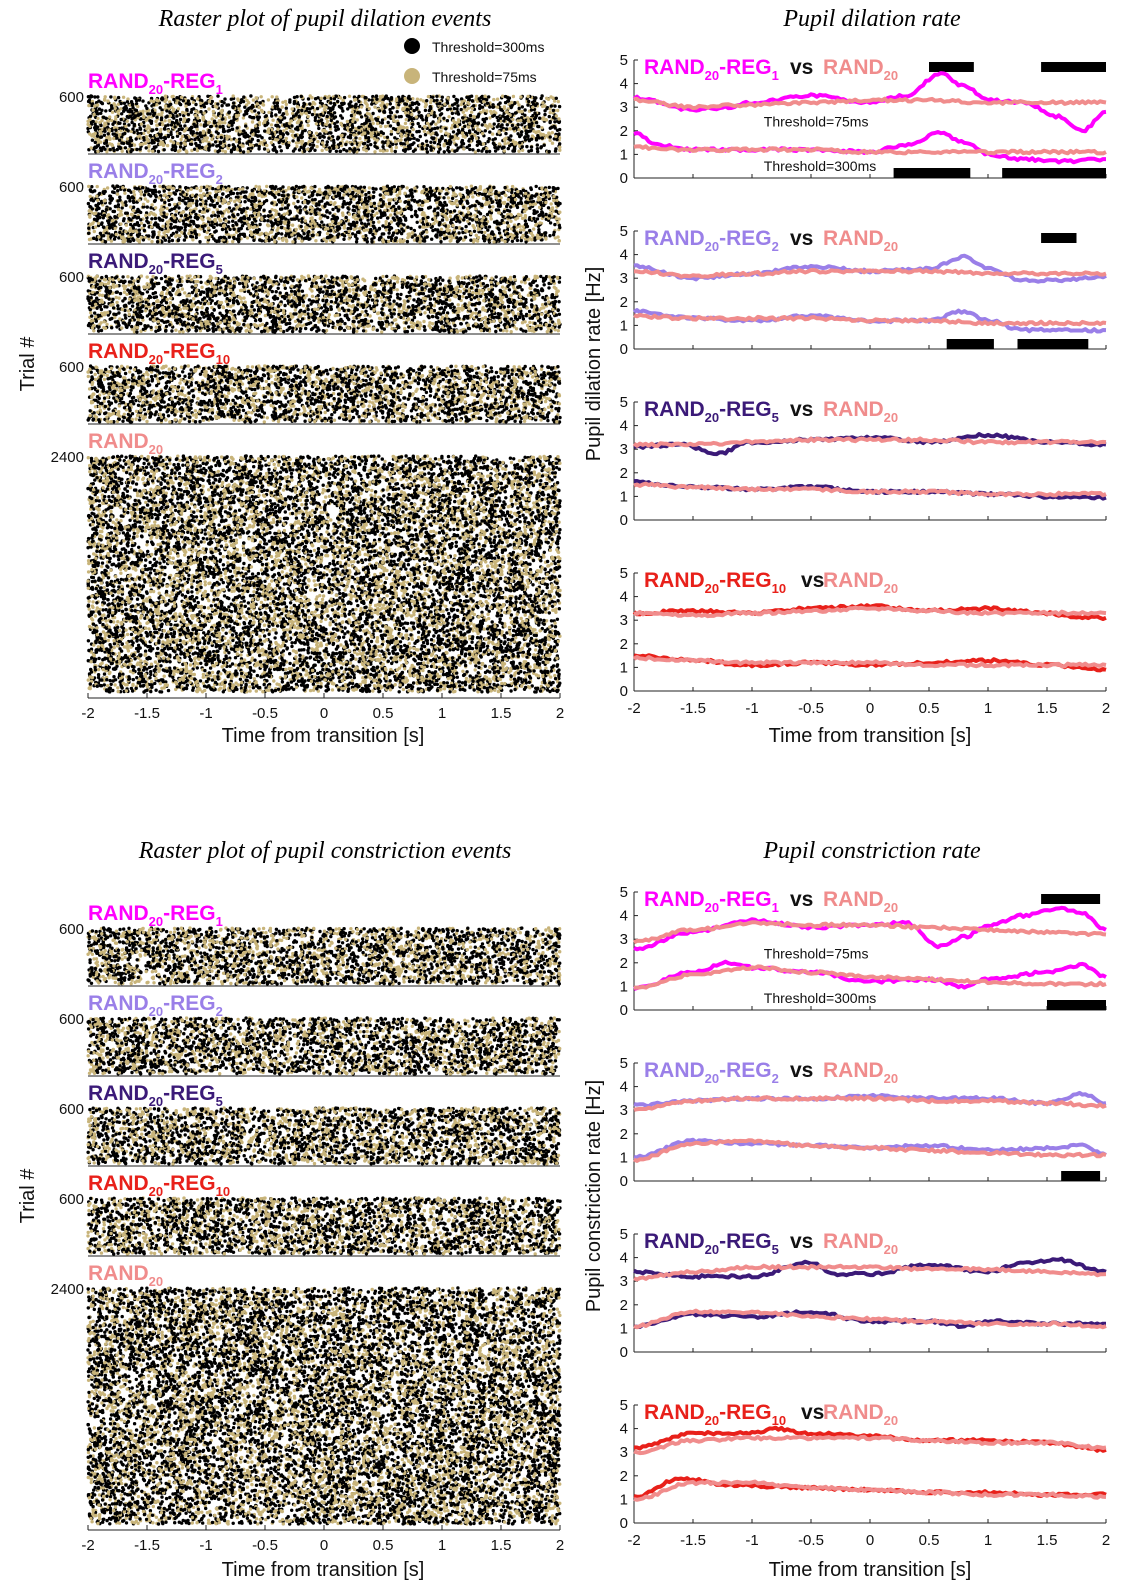  What do you see at coordinates (71, 97) in the screenshot?
I see `raster-trials-label: 600` at bounding box center [71, 97].